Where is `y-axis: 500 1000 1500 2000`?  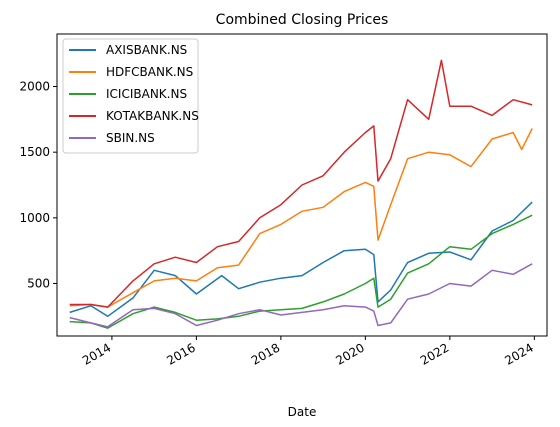
y-axis: 500 1000 1500 2000 is located at coordinates (38, 185).